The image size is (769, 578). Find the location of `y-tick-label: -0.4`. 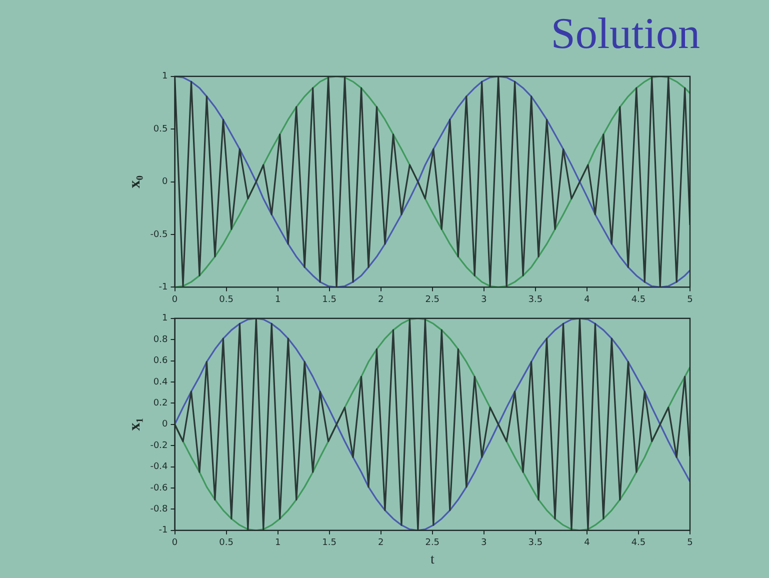

y-tick-label: -0.4 is located at coordinates (159, 467).